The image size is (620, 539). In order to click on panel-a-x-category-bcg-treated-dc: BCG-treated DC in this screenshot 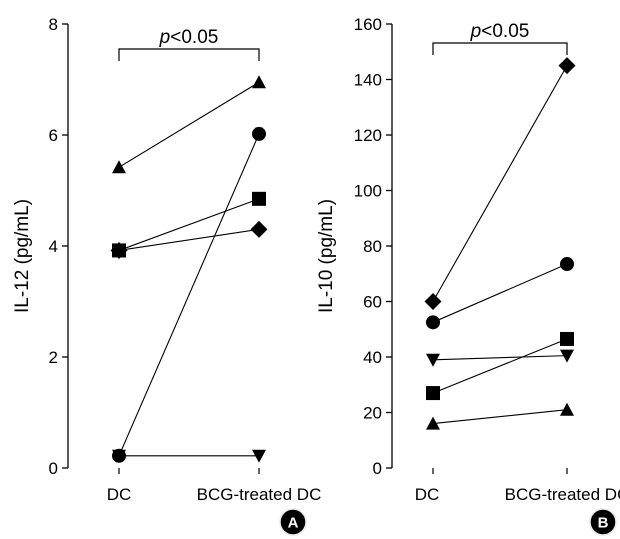, I will do `click(259, 494)`.